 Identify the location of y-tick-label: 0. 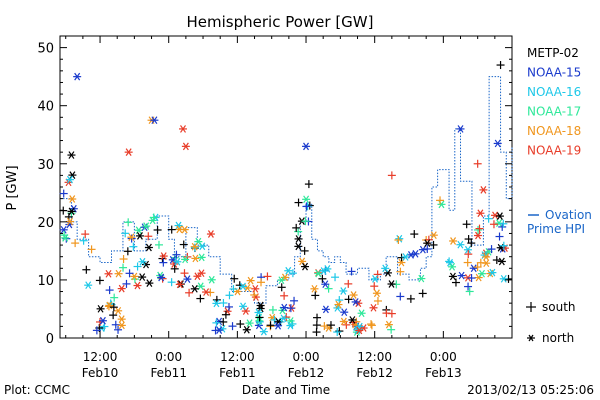
(50, 339).